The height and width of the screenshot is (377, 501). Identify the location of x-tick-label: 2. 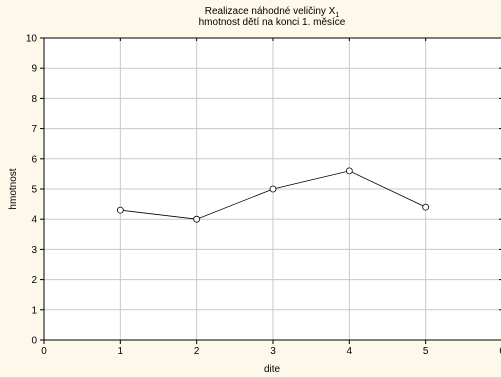
(197, 351).